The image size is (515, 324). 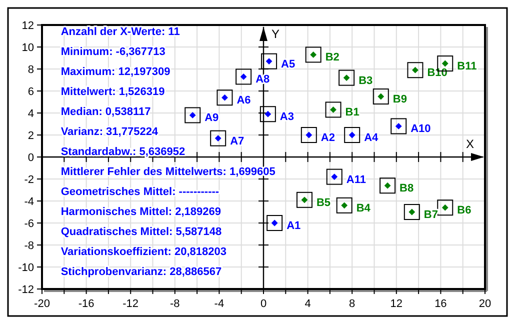 I want to click on x-tick-label: 4, so click(x=307, y=304).